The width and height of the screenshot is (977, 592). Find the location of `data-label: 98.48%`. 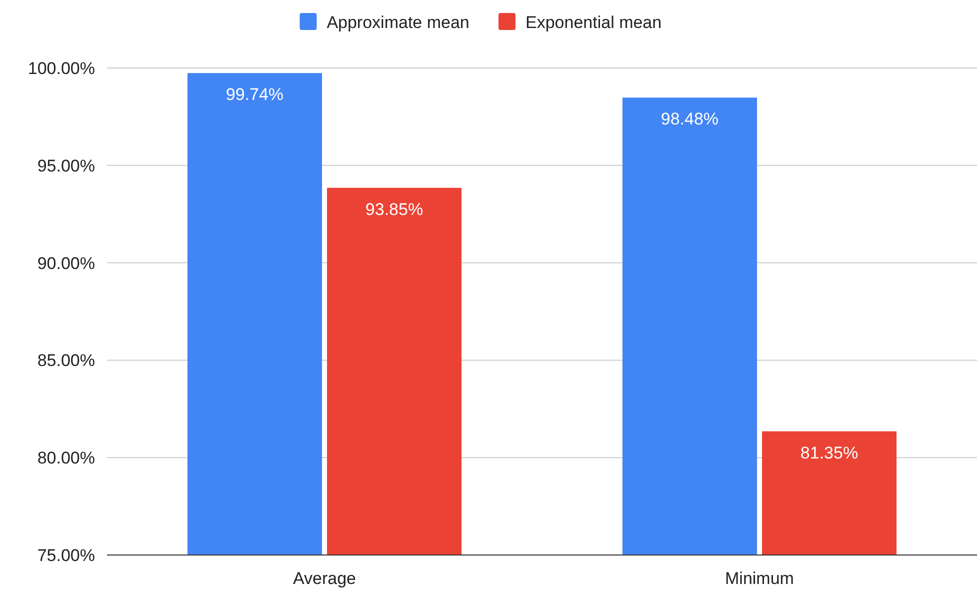

data-label: 98.48% is located at coordinates (689, 119).